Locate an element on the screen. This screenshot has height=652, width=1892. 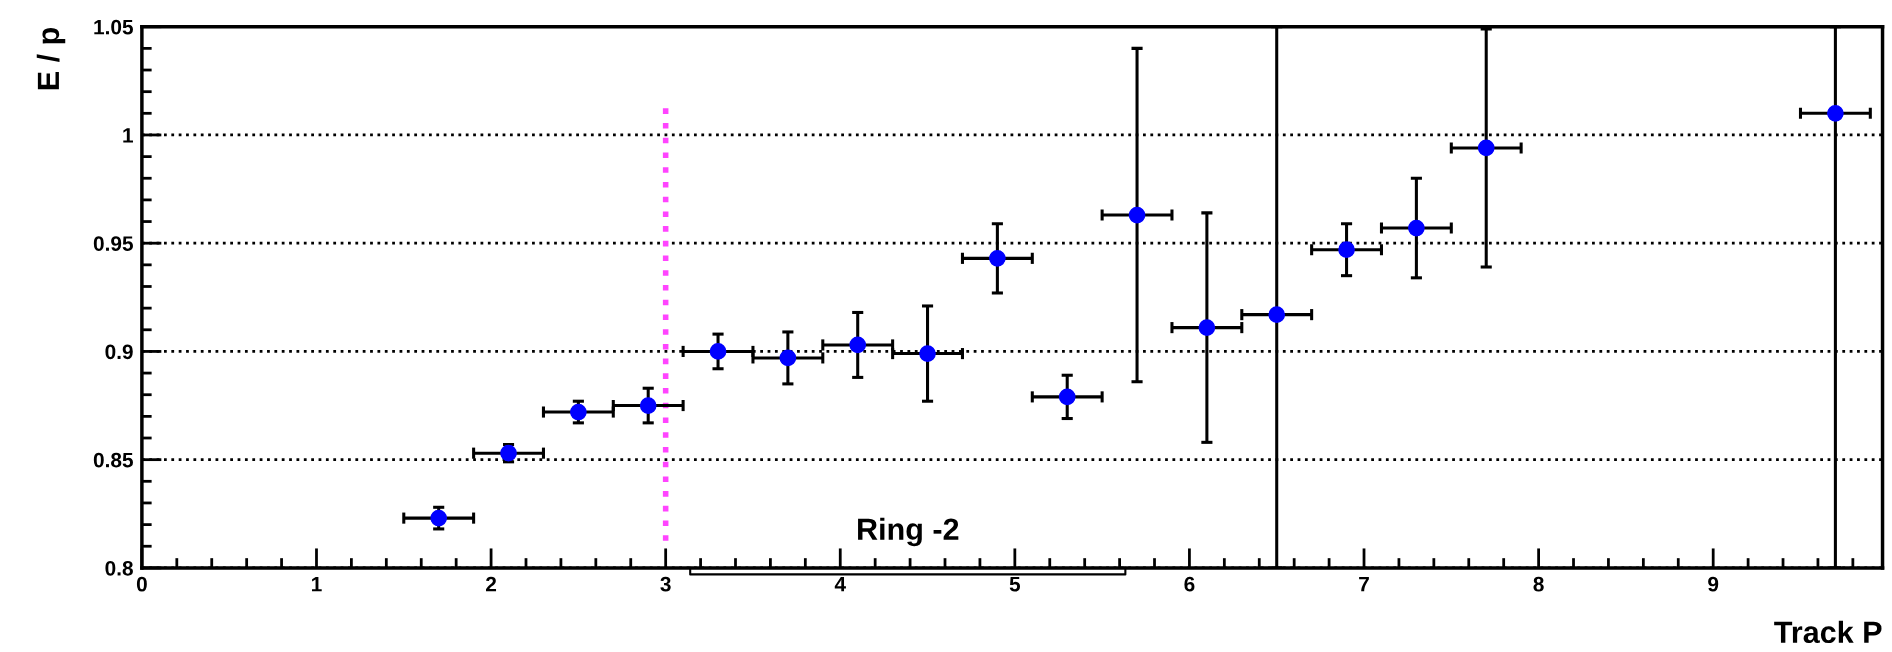
y-tick-label: 0.95 is located at coordinates (113, 243).